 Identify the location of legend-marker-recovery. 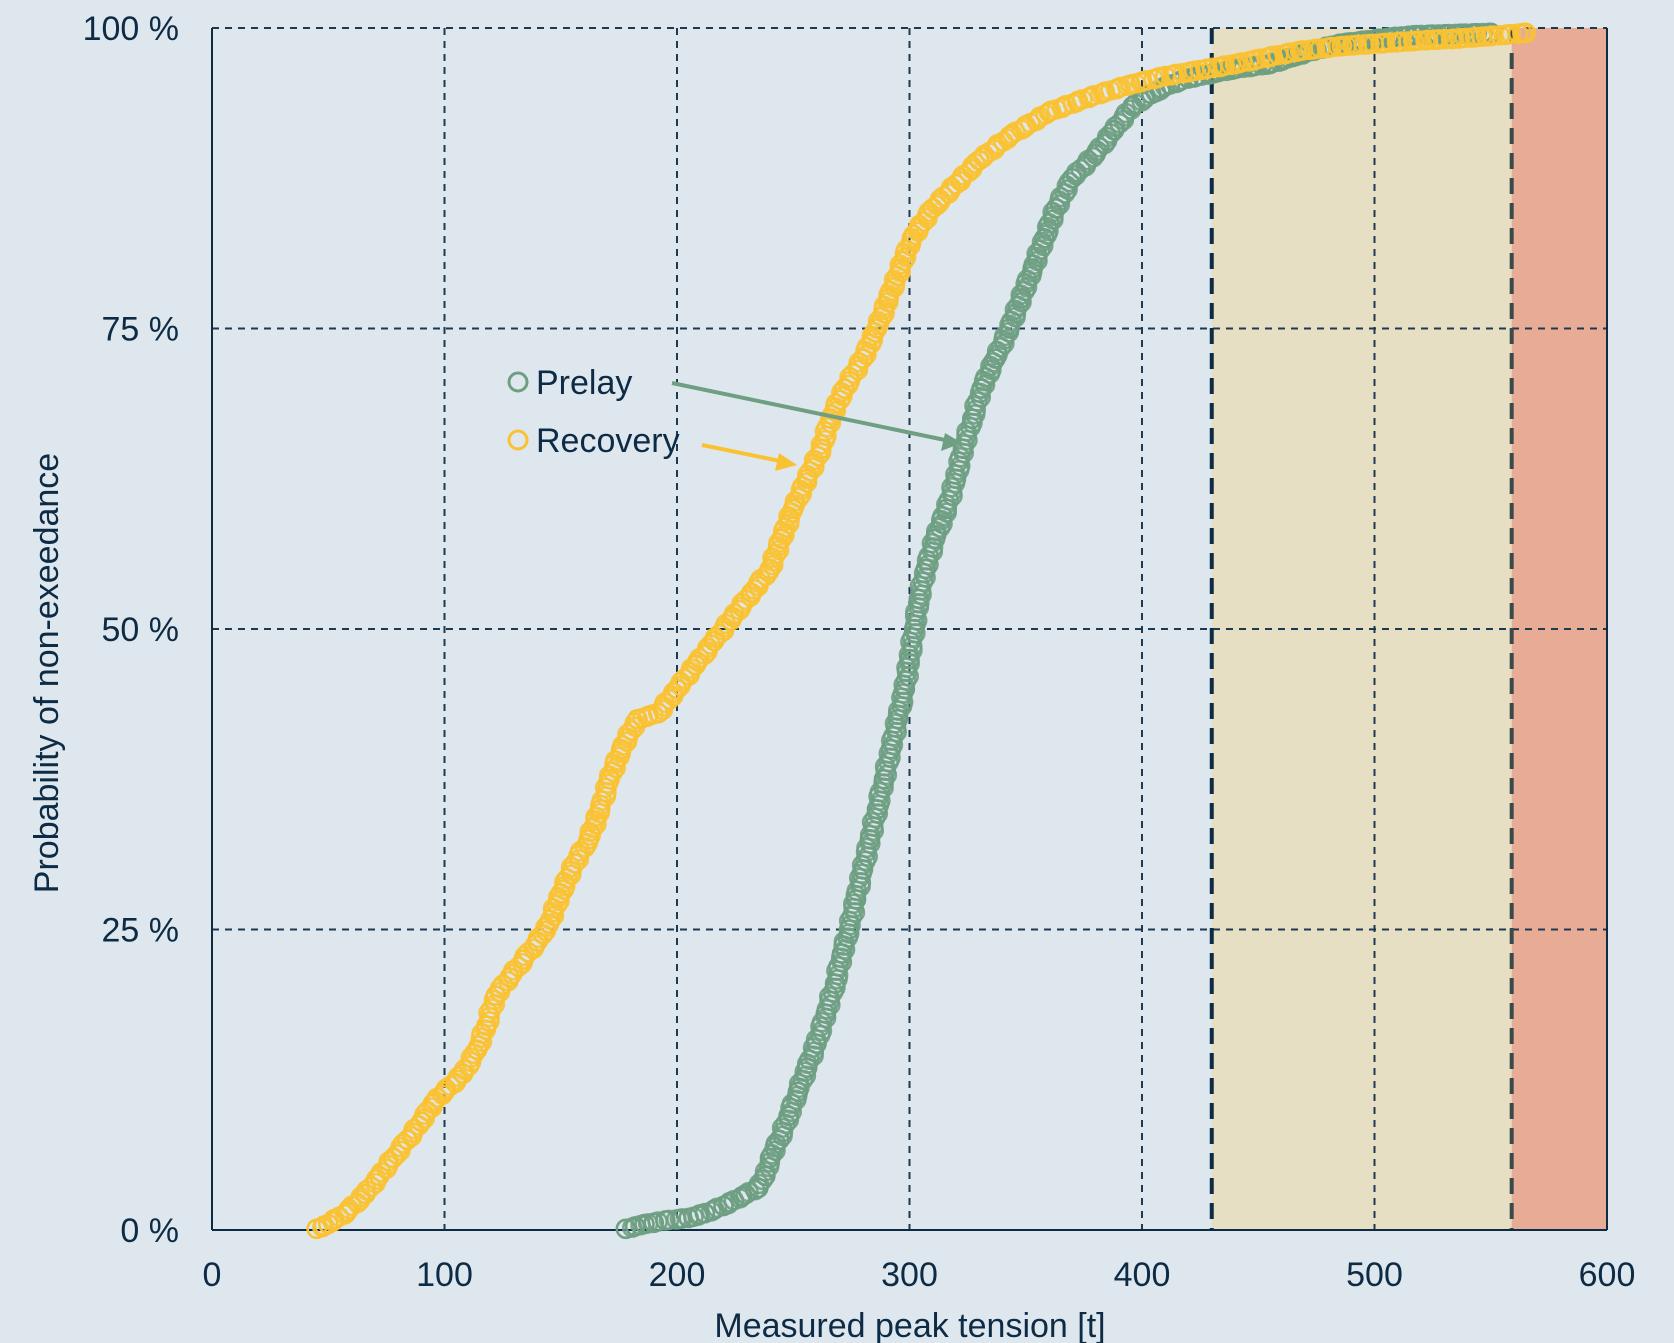
(518, 440).